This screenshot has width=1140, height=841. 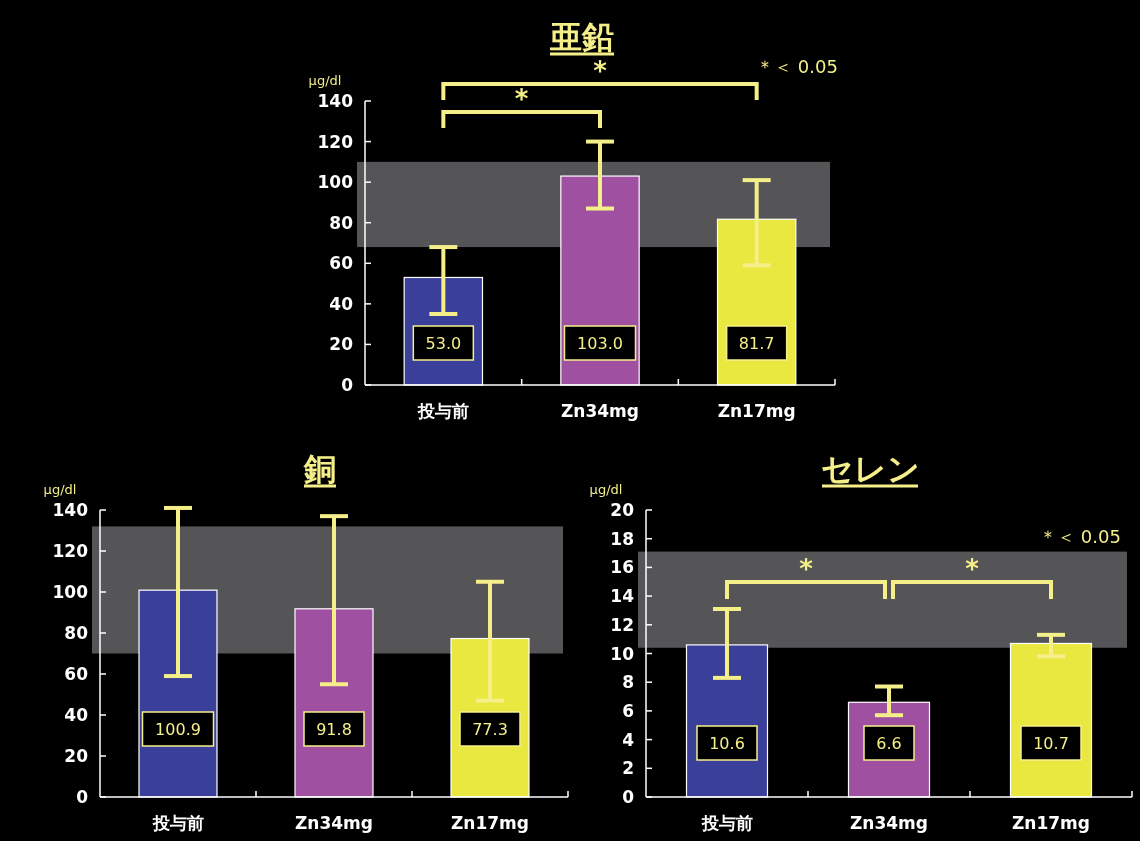 I want to click on data-label: 10.6, so click(x=727, y=743).